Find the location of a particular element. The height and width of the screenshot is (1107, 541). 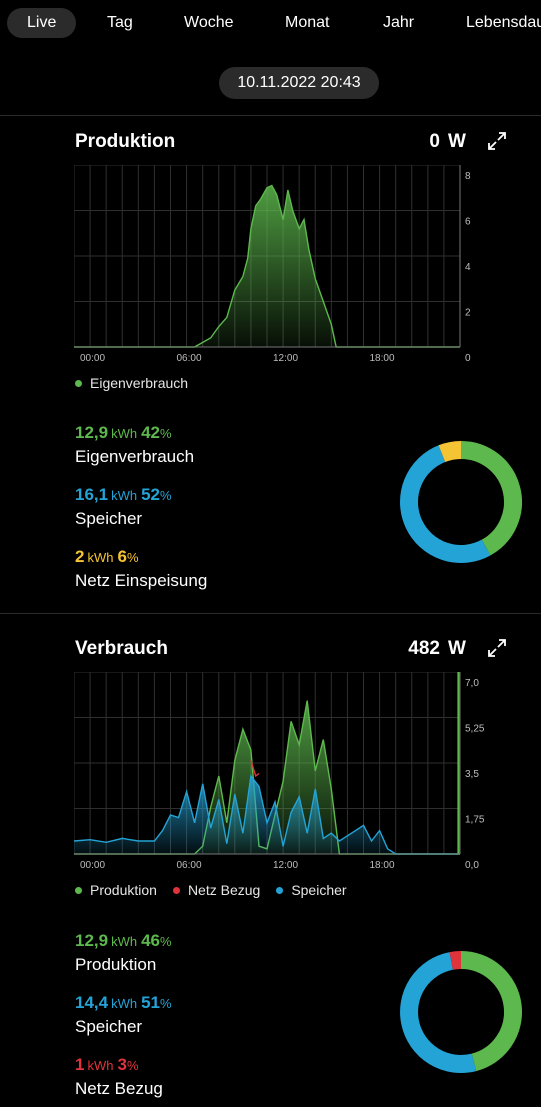

series-line-speicher is located at coordinates (267, 814).